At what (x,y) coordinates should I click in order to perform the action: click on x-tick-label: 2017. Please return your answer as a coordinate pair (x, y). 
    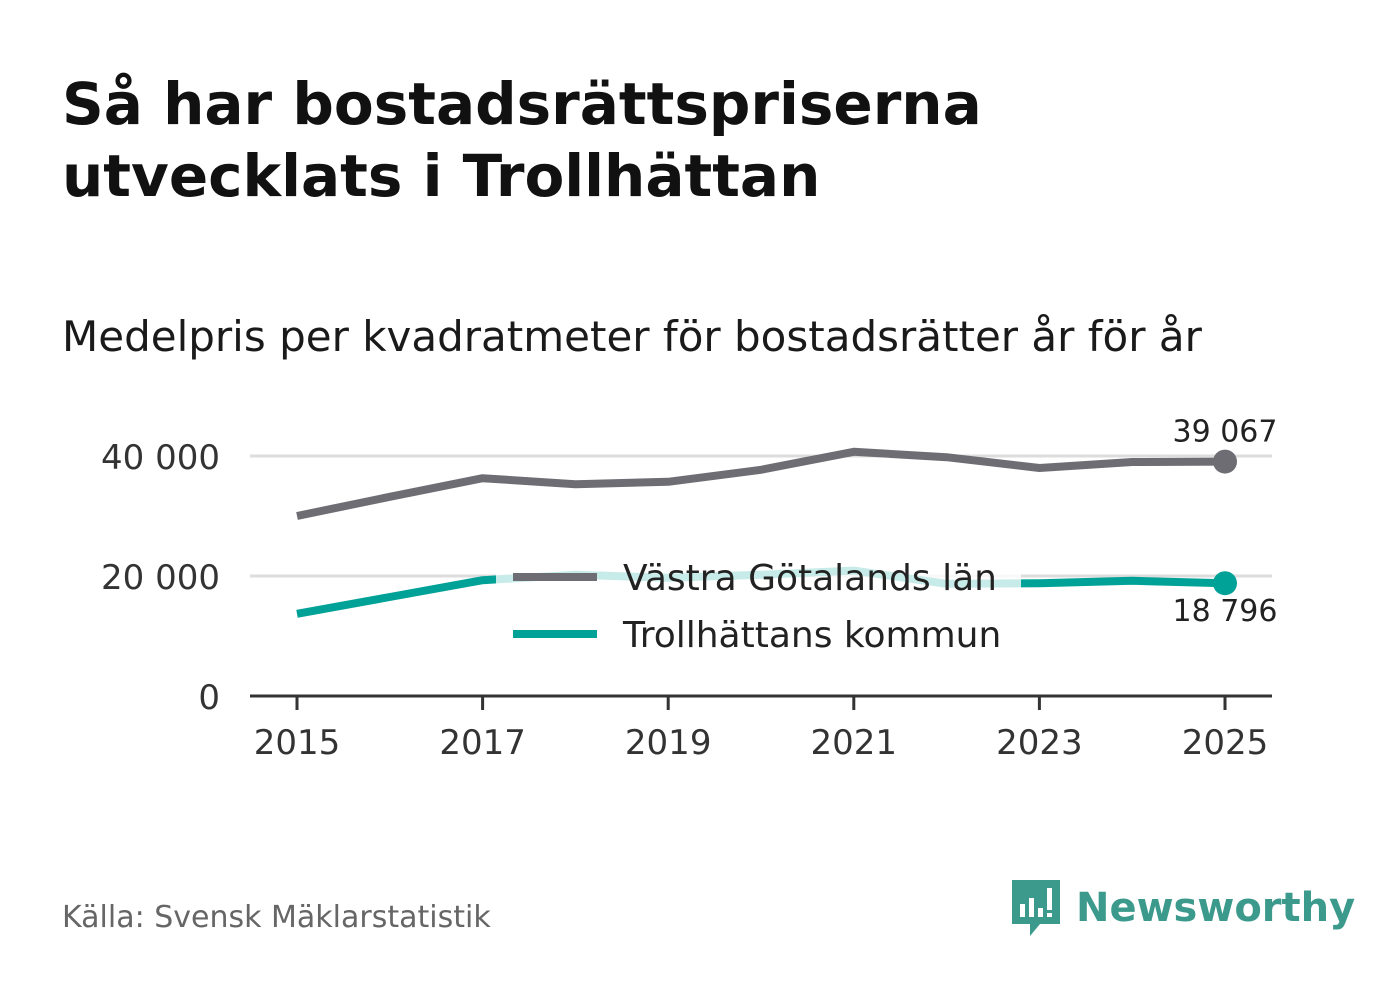
    Looking at the image, I should click on (482, 743).